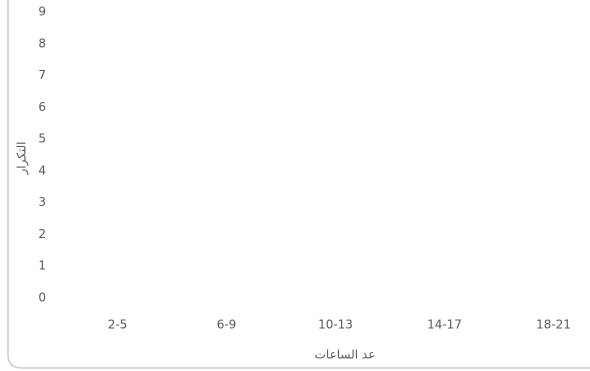 Image resolution: width=590 pixels, height=371 pixels. What do you see at coordinates (42, 139) in the screenshot?
I see `y-tick-label: 5` at bounding box center [42, 139].